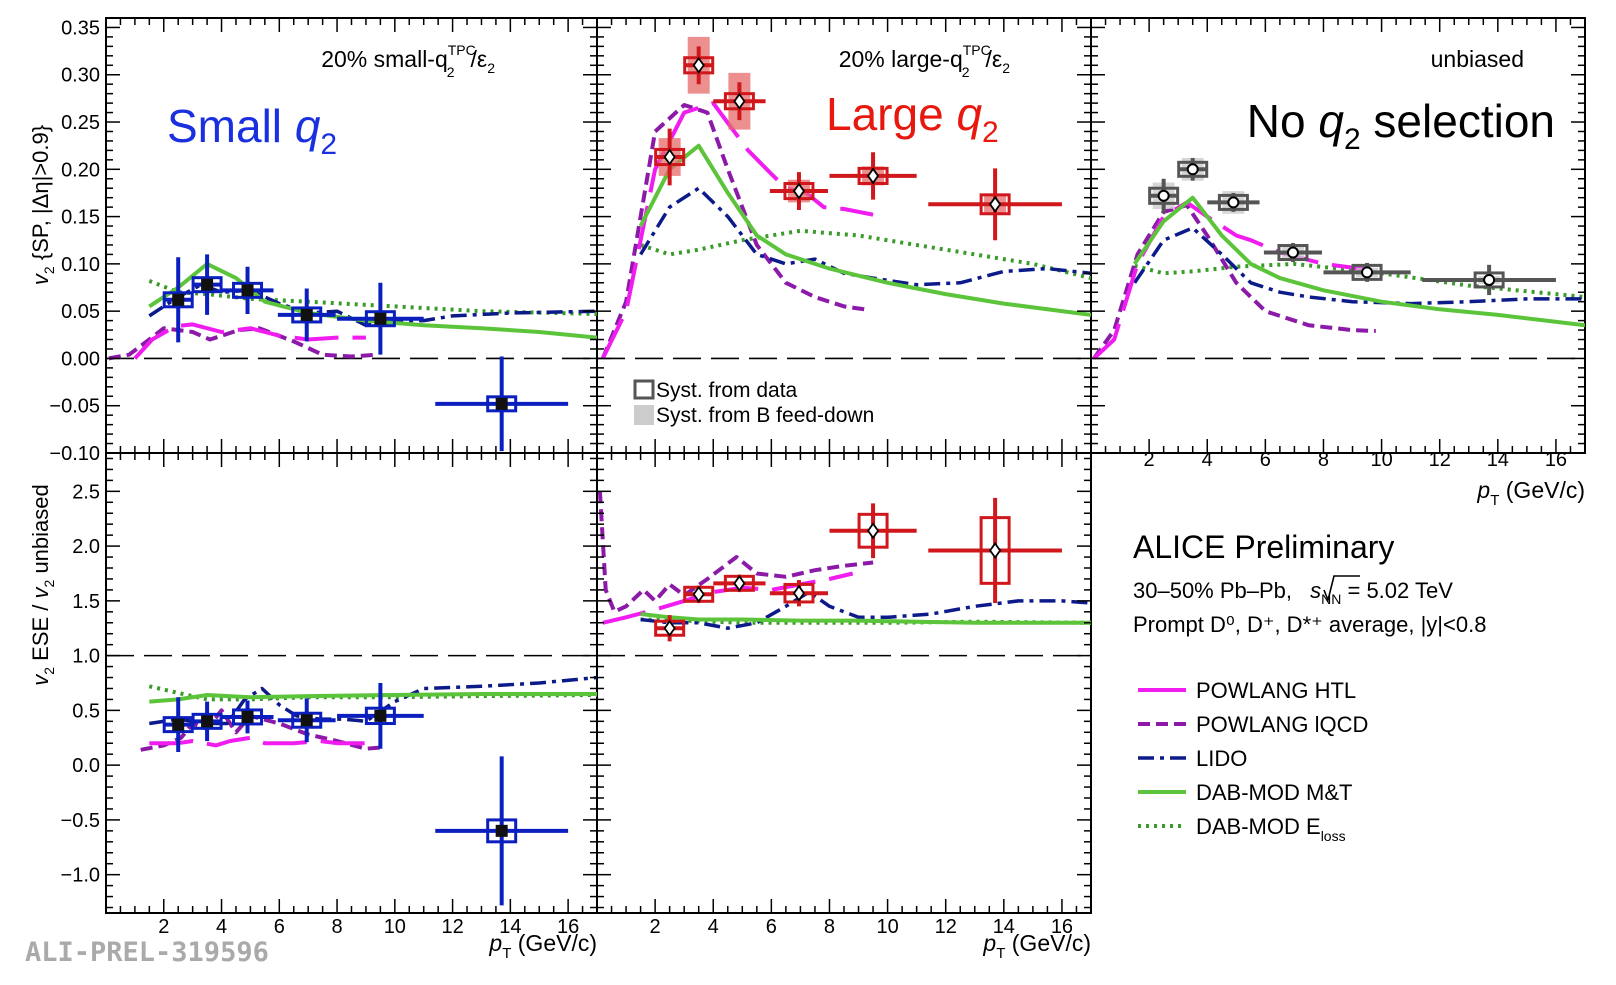  I want to click on top-y-tick-label: −0.10, so click(74, 454).